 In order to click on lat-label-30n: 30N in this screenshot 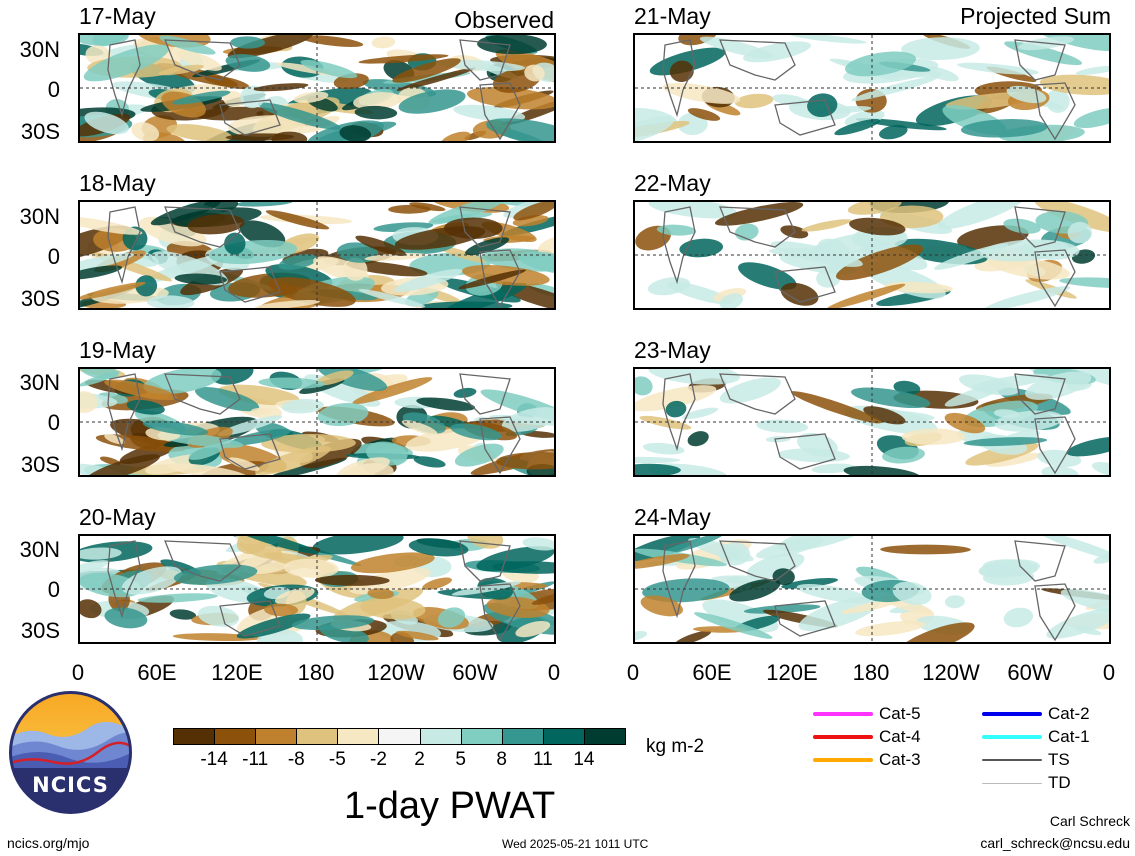, I will do `click(39, 49)`.